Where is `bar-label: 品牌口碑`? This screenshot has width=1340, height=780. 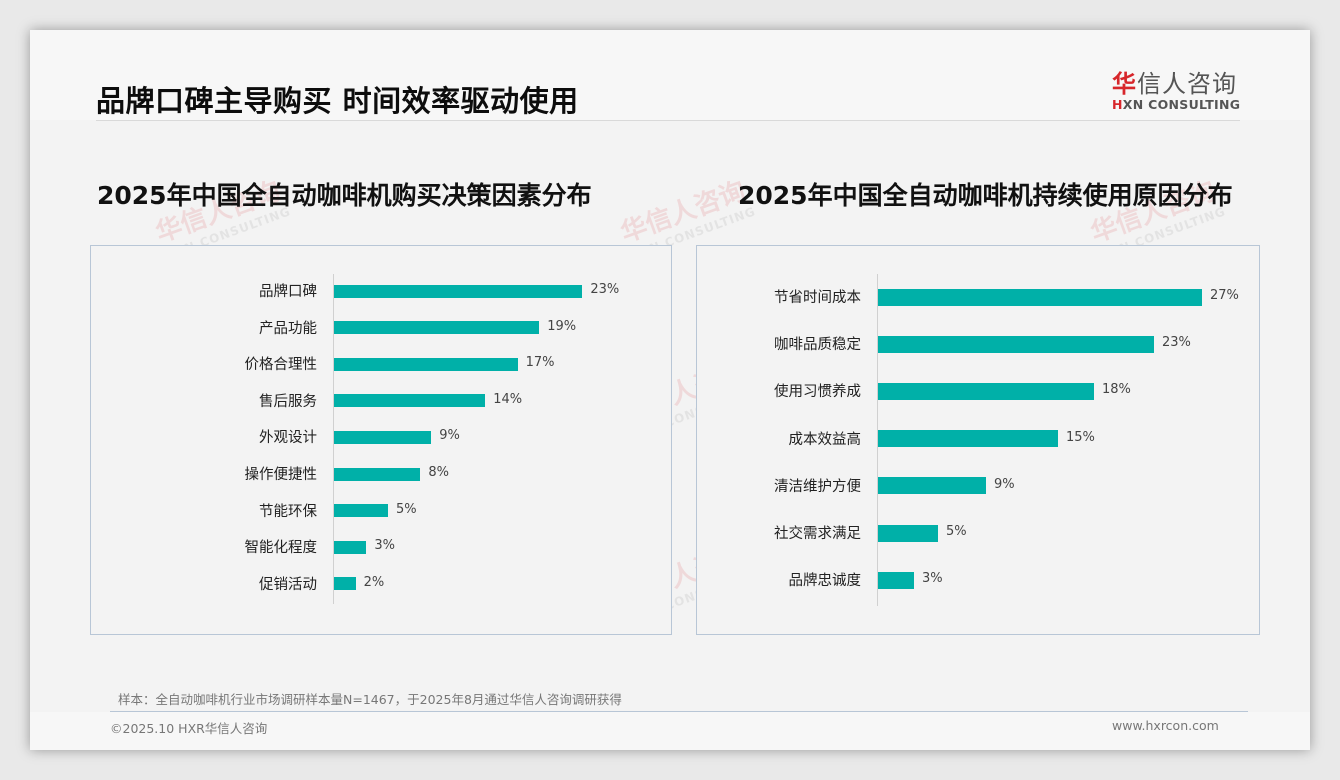 bar-label: 品牌口碑 is located at coordinates (288, 292).